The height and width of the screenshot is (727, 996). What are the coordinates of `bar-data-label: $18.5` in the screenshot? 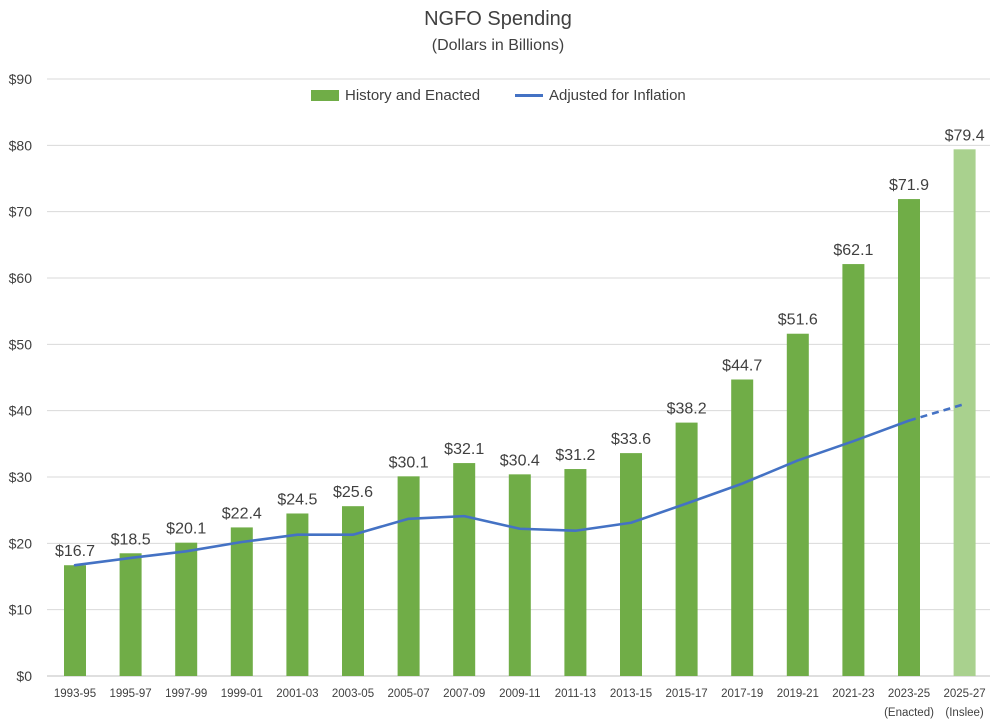 It's located at (131, 539).